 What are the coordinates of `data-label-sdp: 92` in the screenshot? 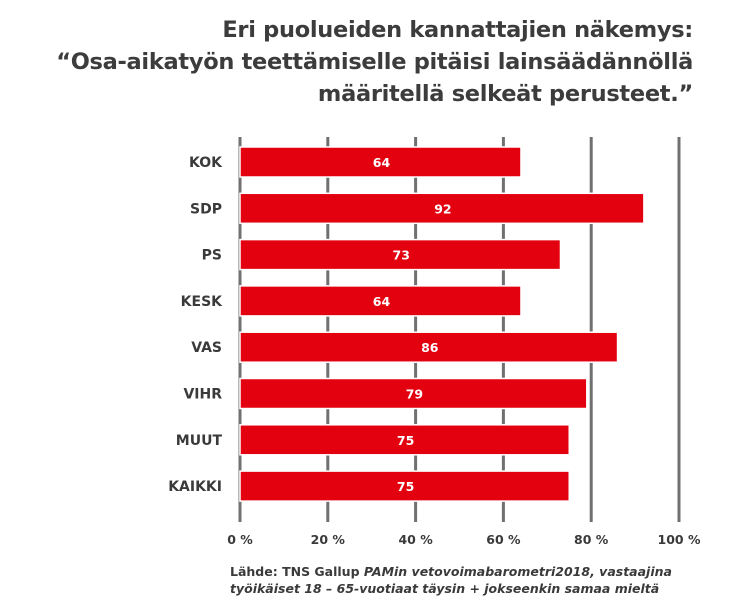 It's located at (442, 208).